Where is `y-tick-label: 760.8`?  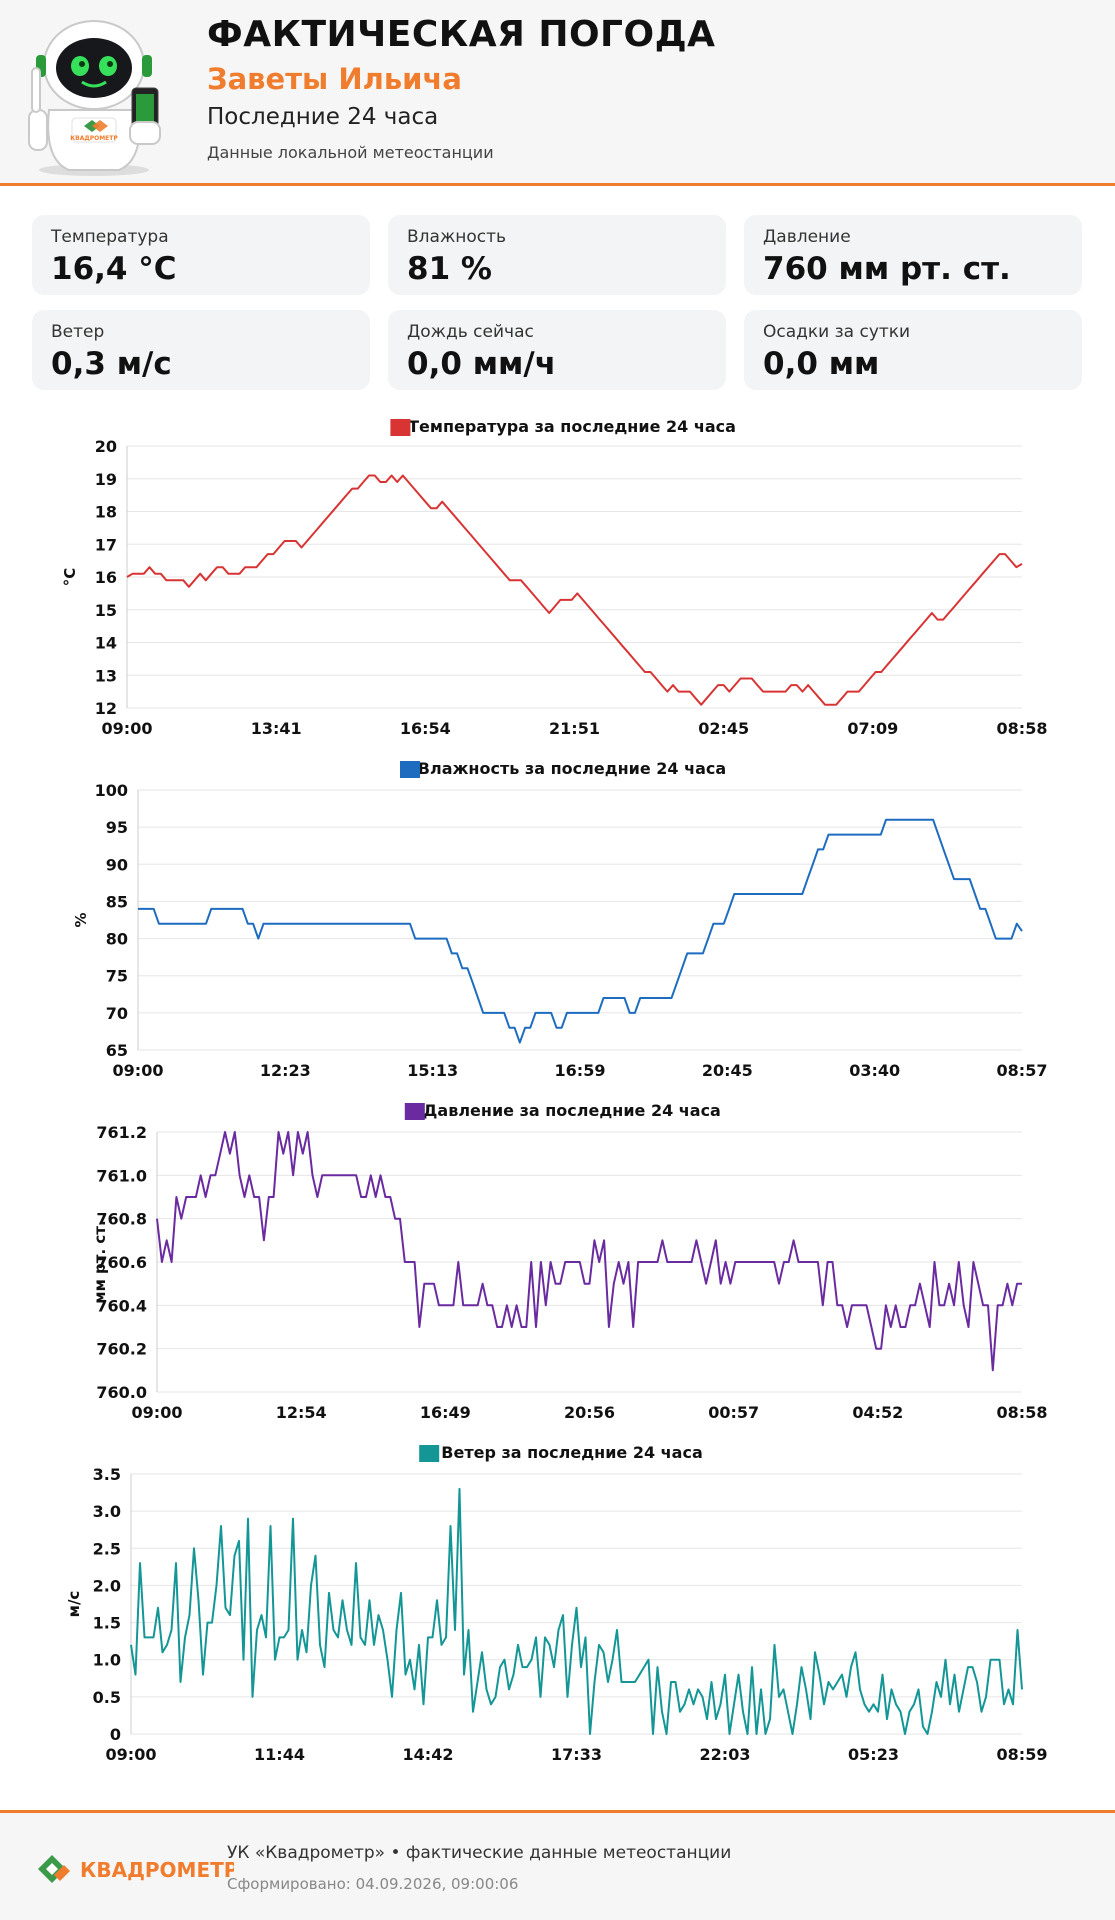
y-tick-label: 760.8 is located at coordinates (121, 1219).